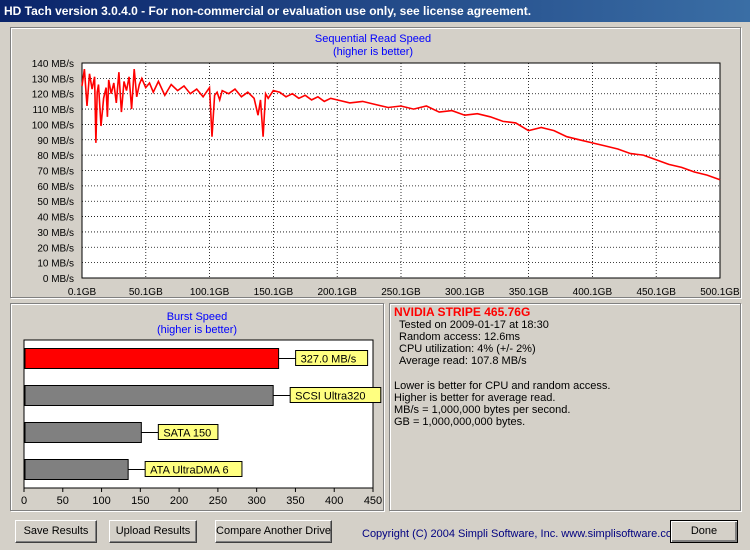 This screenshot has height=550, width=750. I want to click on burst-chart-title: Burst Speed, so click(197, 317).